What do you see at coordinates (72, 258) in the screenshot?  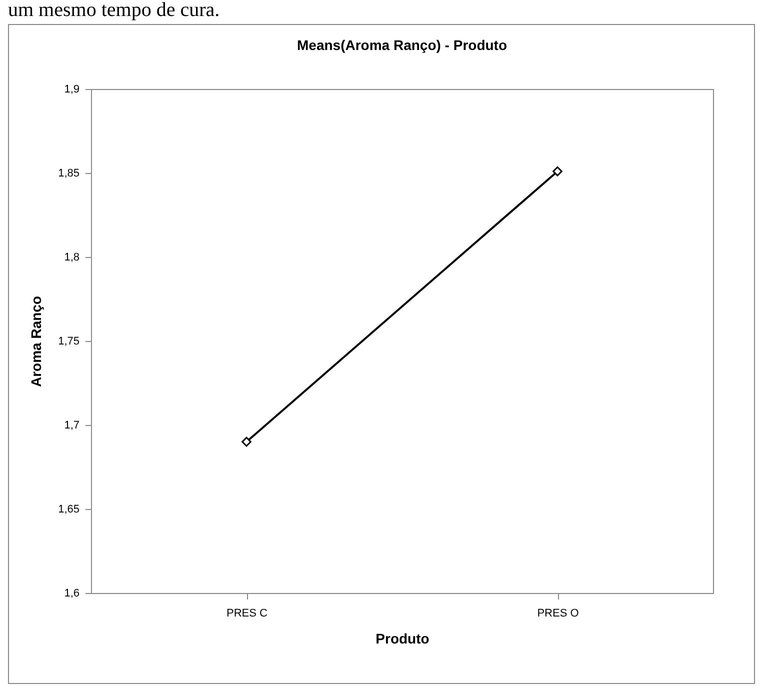 I see `y-tick-label: 1,8` at bounding box center [72, 258].